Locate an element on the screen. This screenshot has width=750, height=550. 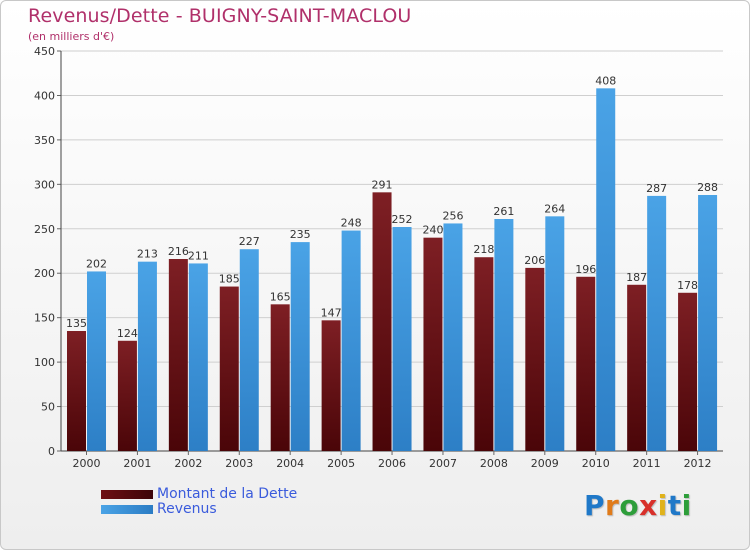
data-label-revenus: 211 is located at coordinates (198, 255).